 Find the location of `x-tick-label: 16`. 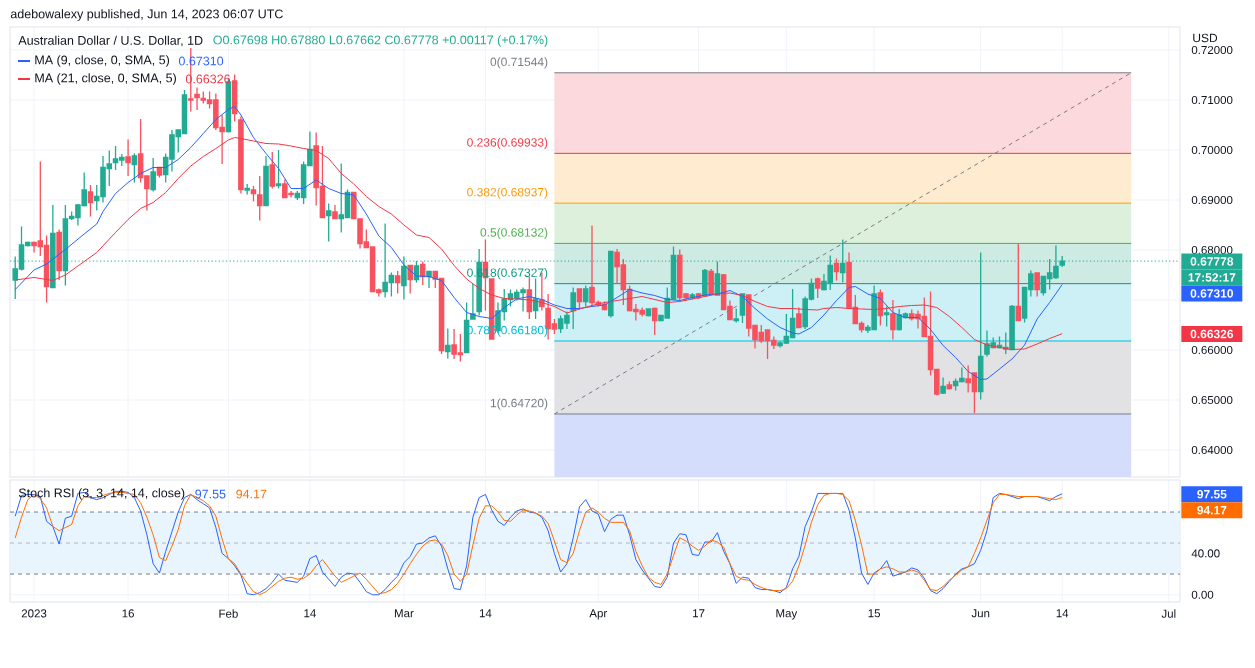

x-tick-label: 16 is located at coordinates (128, 613).